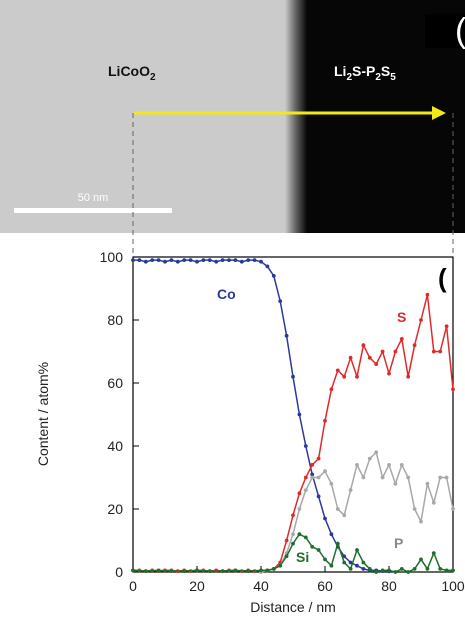 The height and width of the screenshot is (626, 465). What do you see at coordinates (93, 210) in the screenshot?
I see `scale-bar` at bounding box center [93, 210].